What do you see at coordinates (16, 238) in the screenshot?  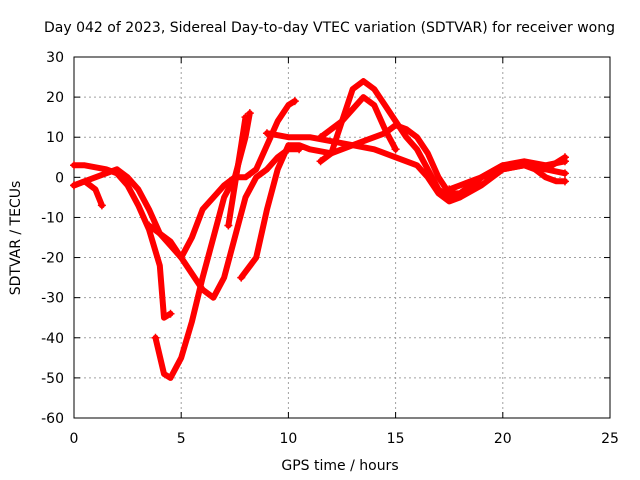 I see `y-axis-label: SDTVAR / TECUs` at bounding box center [16, 238].